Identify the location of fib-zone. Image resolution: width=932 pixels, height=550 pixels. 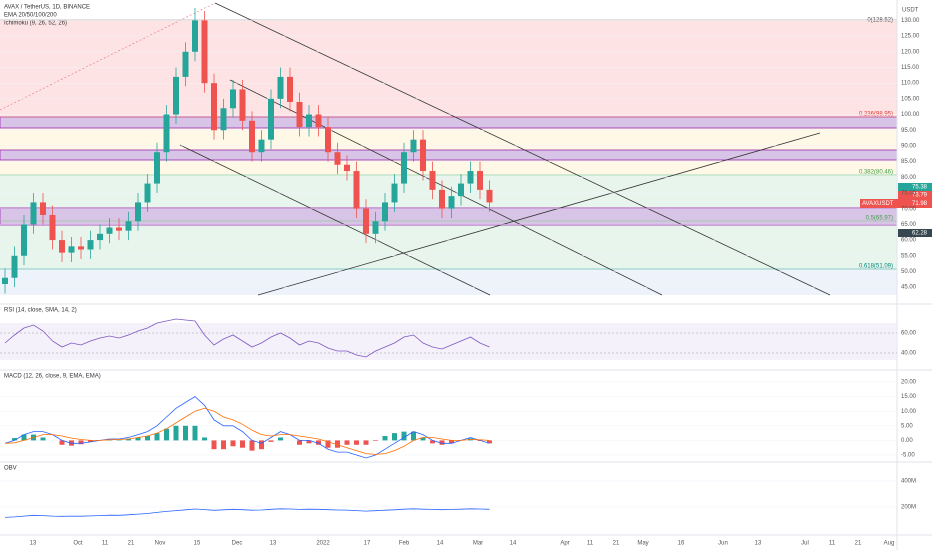
(448, 282).